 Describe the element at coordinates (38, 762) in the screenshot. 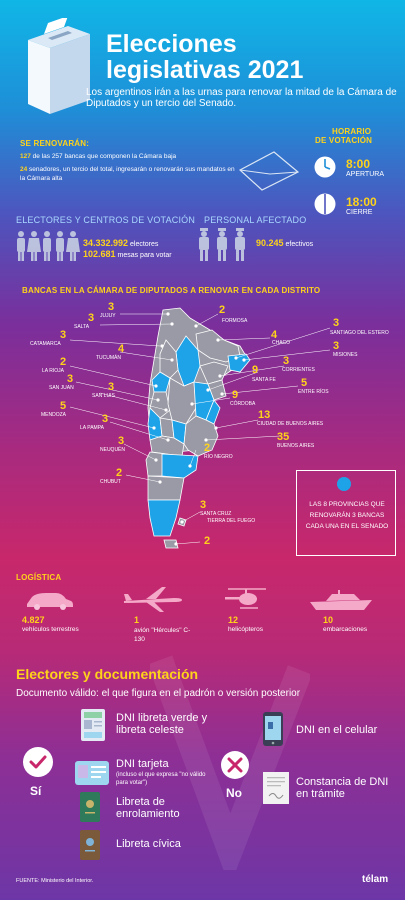

I see `yes-check-icon` at that location.